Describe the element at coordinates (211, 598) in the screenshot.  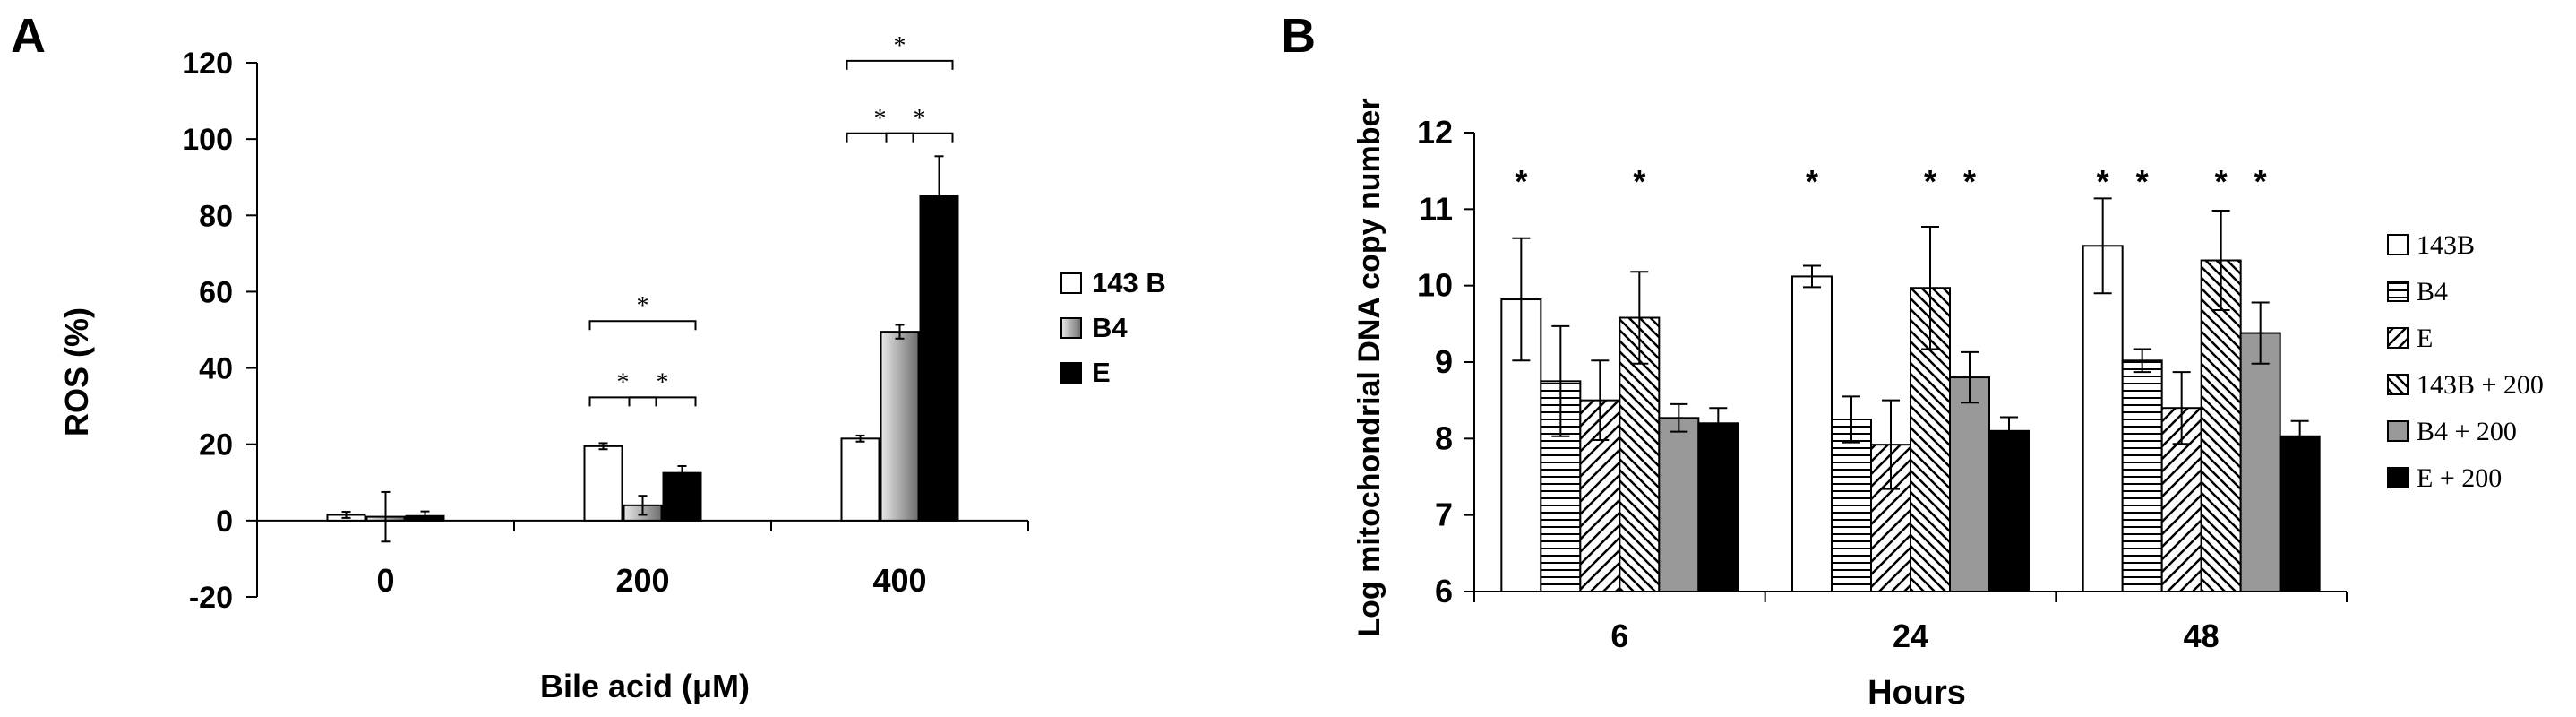
I see `y-tick-label: -20` at that location.